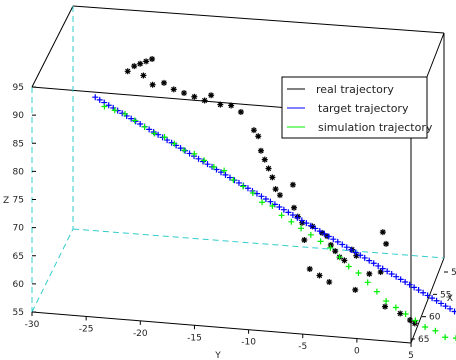 This screenshot has height=360, width=456. Describe the element at coordinates (86, 329) in the screenshot. I see `y-tick-label: -25` at that location.